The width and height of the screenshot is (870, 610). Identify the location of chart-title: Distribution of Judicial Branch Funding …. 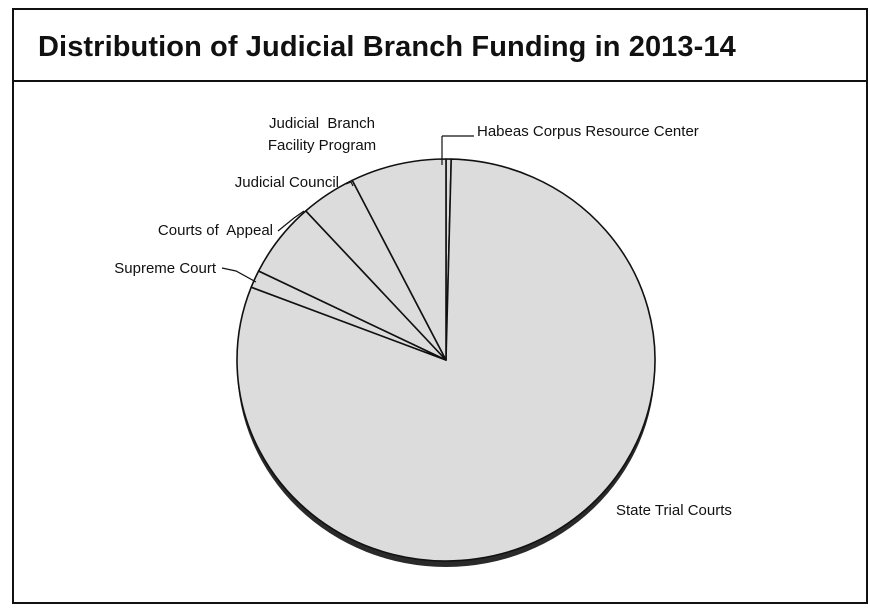
(387, 47).